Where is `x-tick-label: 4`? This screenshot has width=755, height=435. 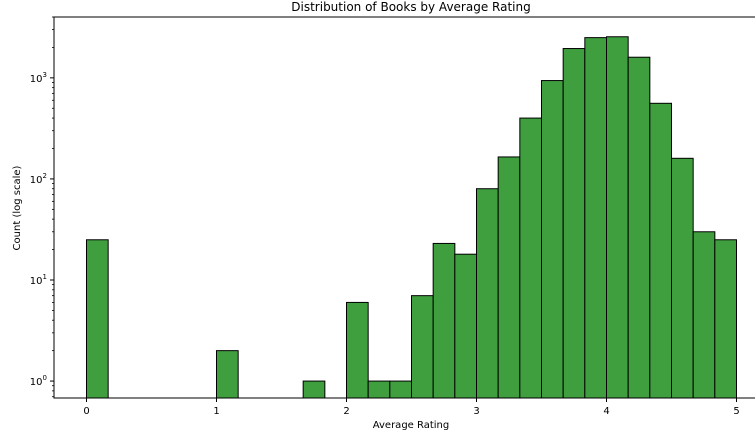
x-tick-label: 4 is located at coordinates (606, 411).